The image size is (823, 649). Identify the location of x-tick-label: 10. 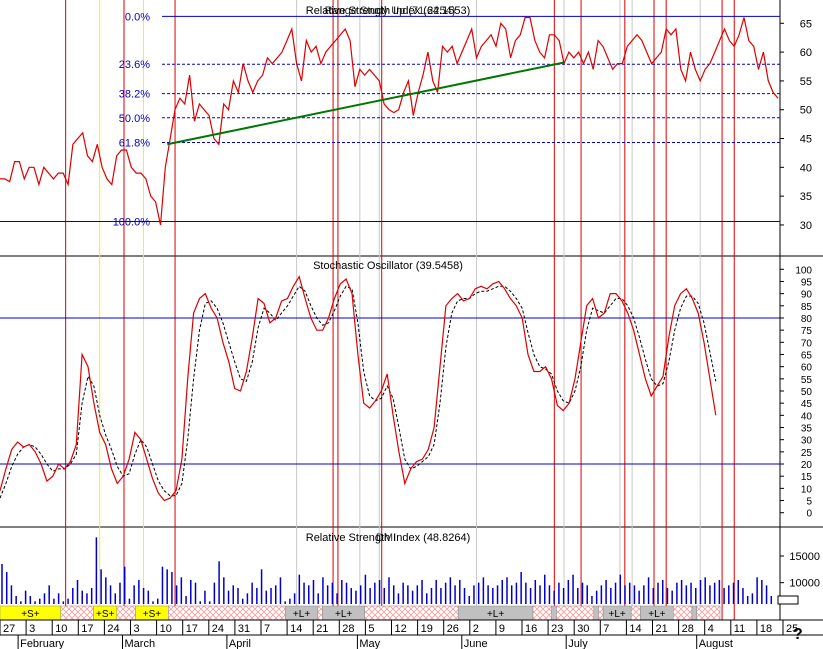
(61, 629).